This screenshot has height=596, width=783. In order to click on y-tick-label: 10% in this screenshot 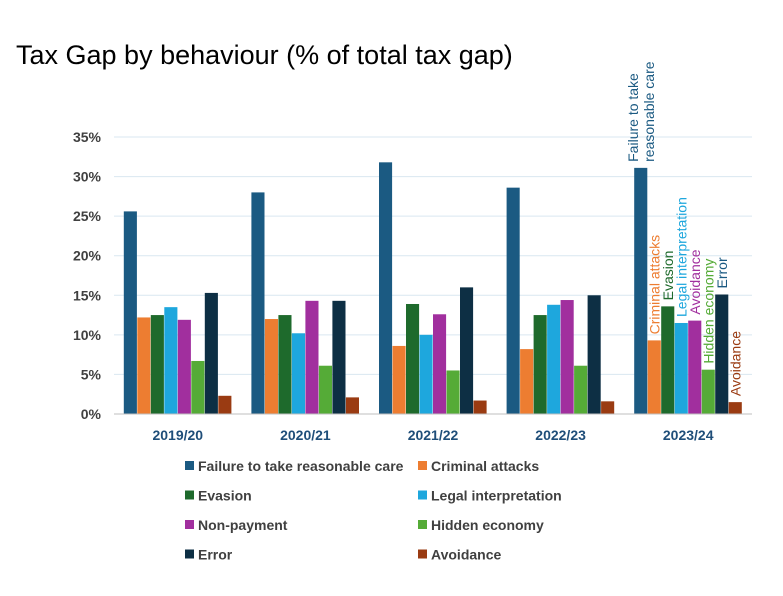, I will do `click(87, 335)`.